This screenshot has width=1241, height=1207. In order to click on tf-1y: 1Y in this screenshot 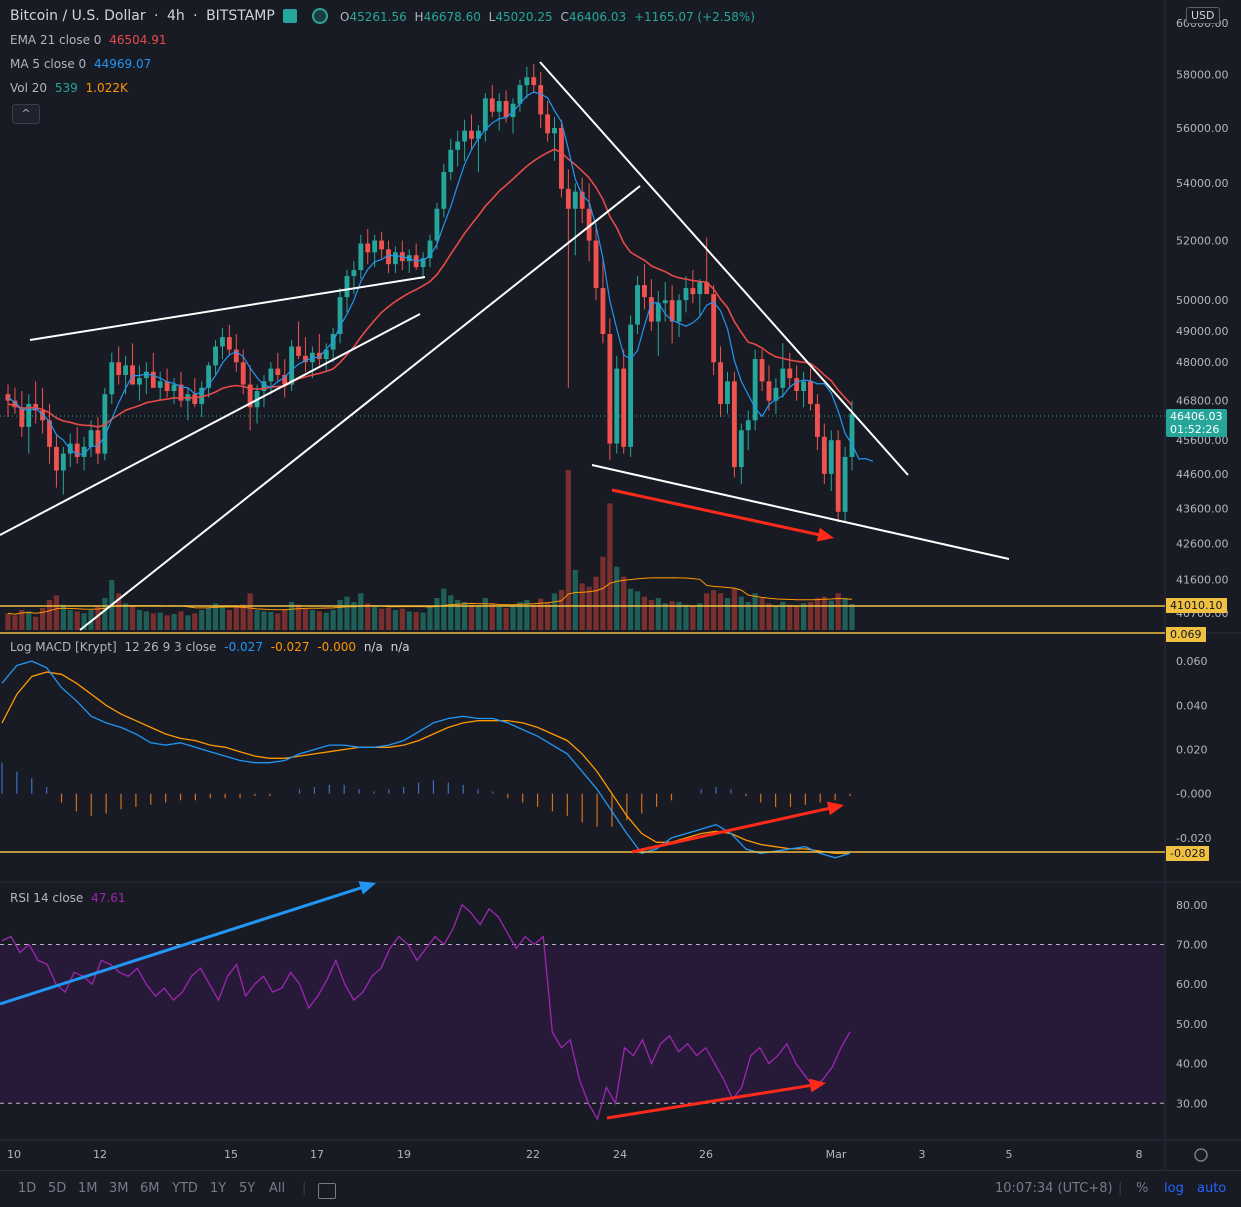, I will do `click(218, 1188)`.